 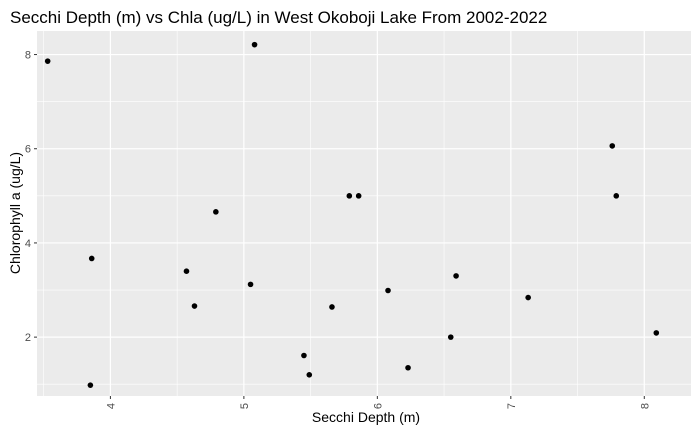 I want to click on x-tick-label: 7, so click(x=512, y=406).